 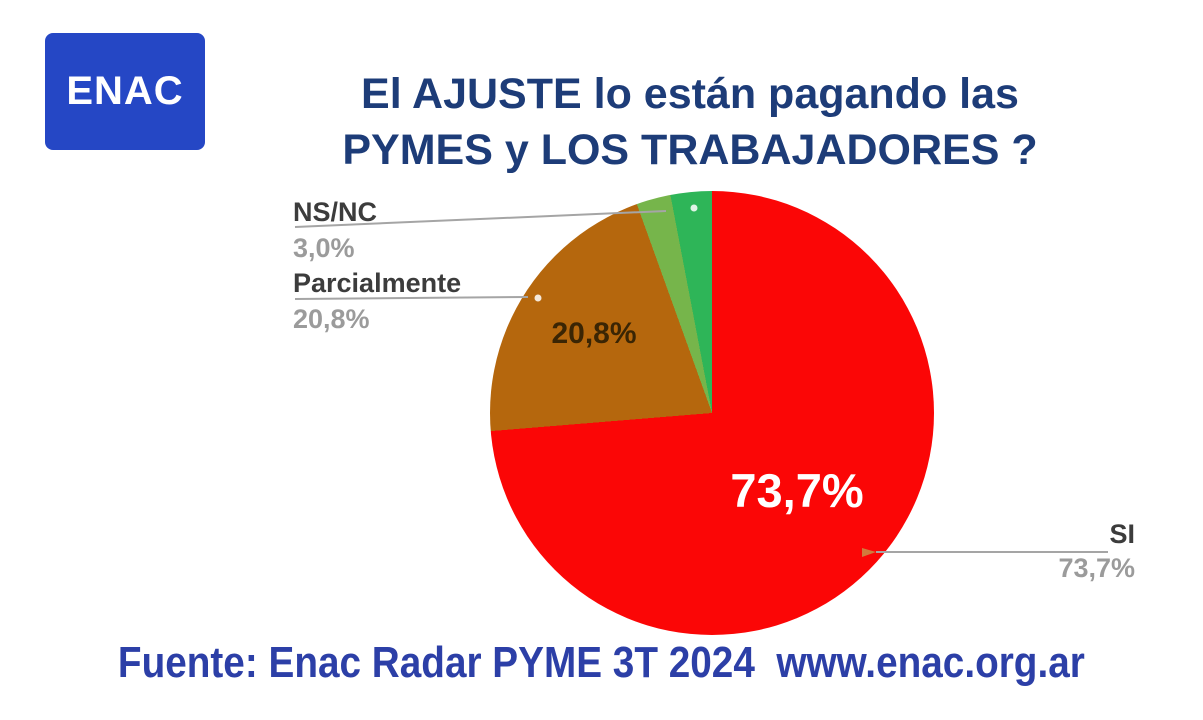 I want to click on callout-nsnc-label: NS/NC, so click(x=335, y=212).